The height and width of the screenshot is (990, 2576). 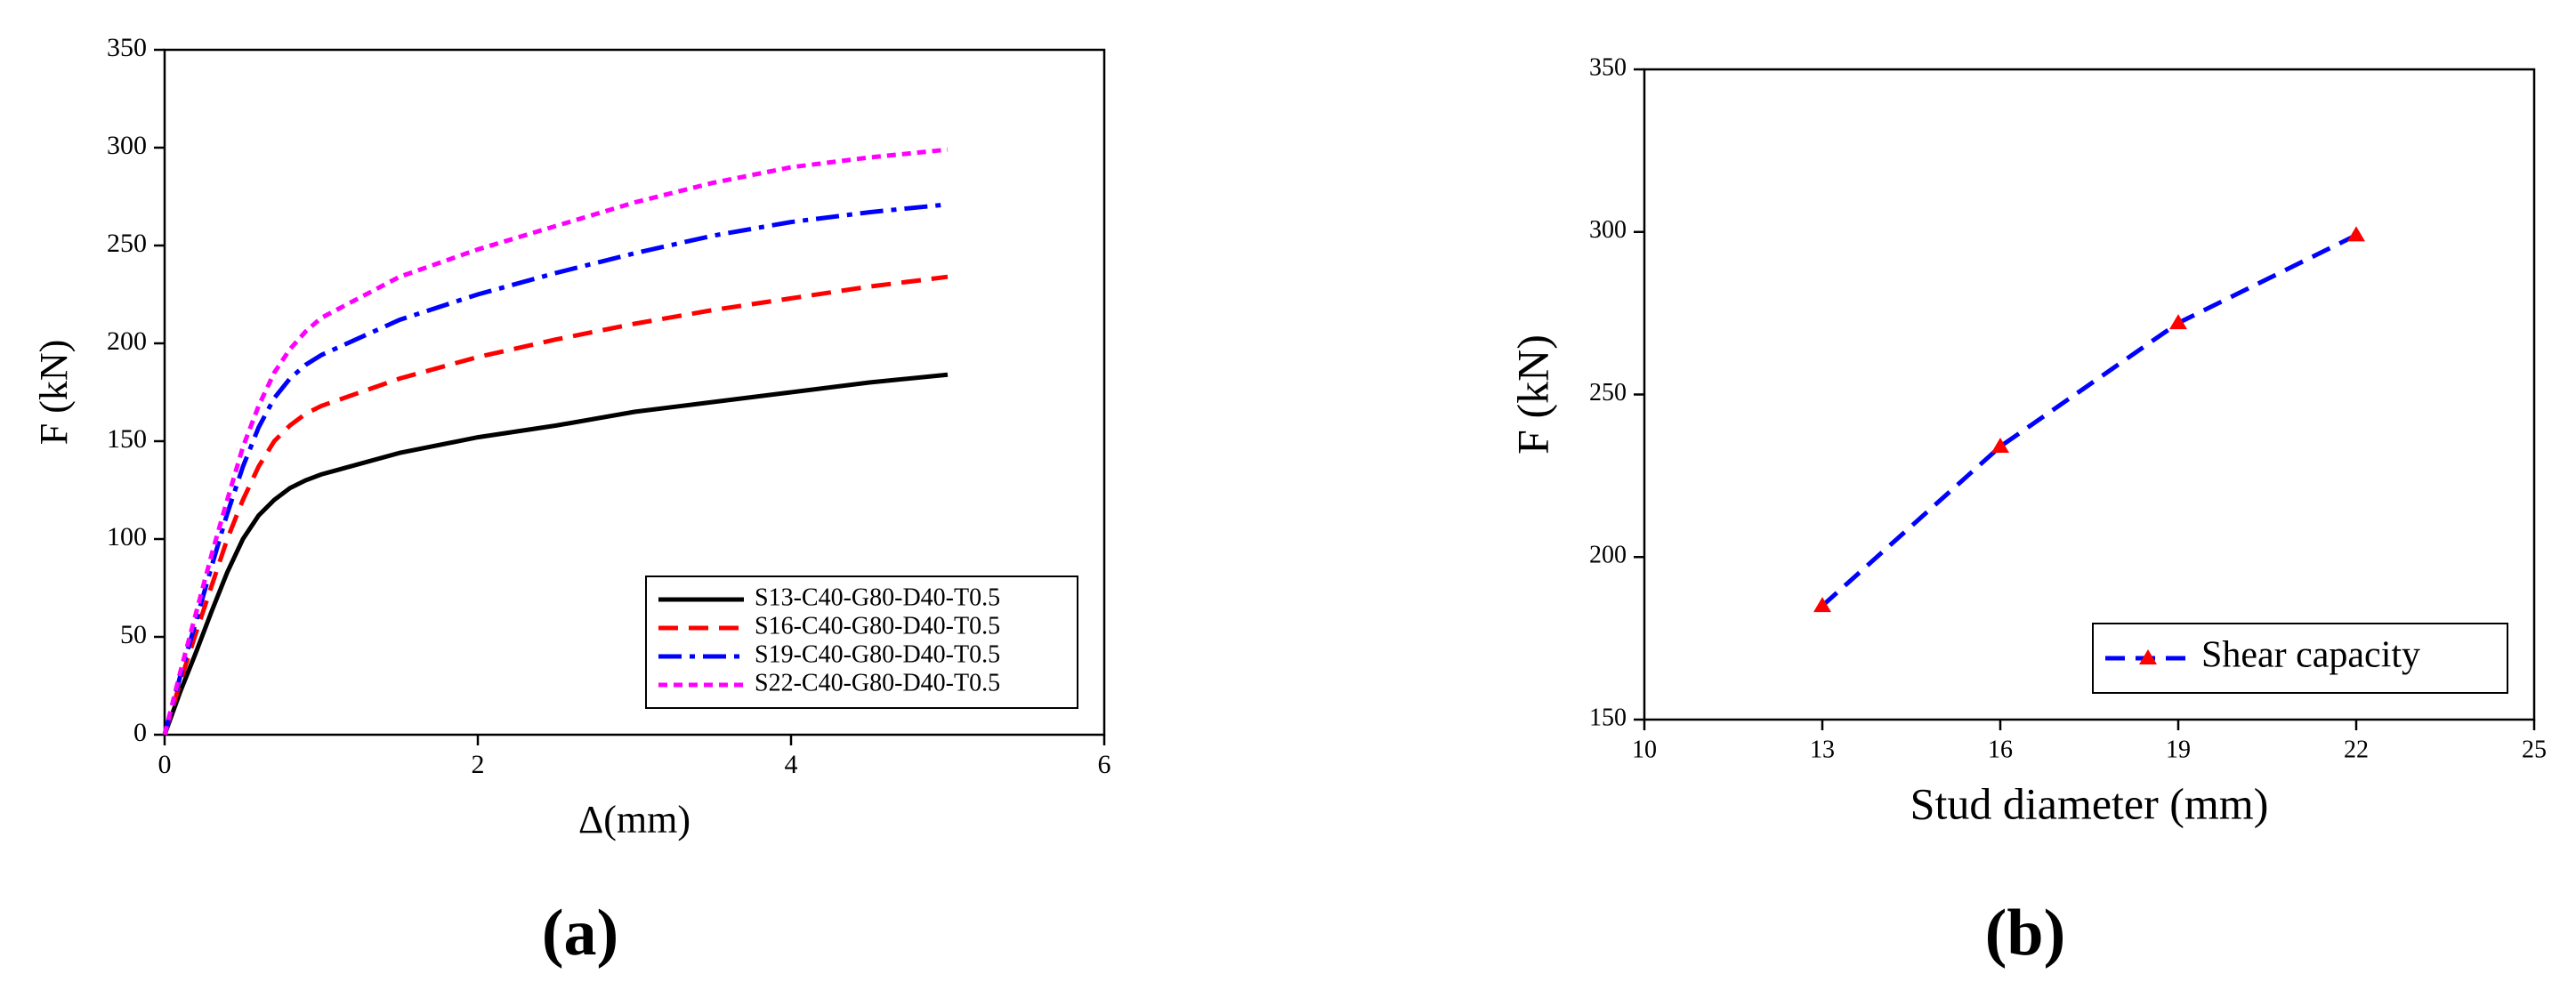 I want to click on y-tick-label: 100, so click(x=127, y=536).